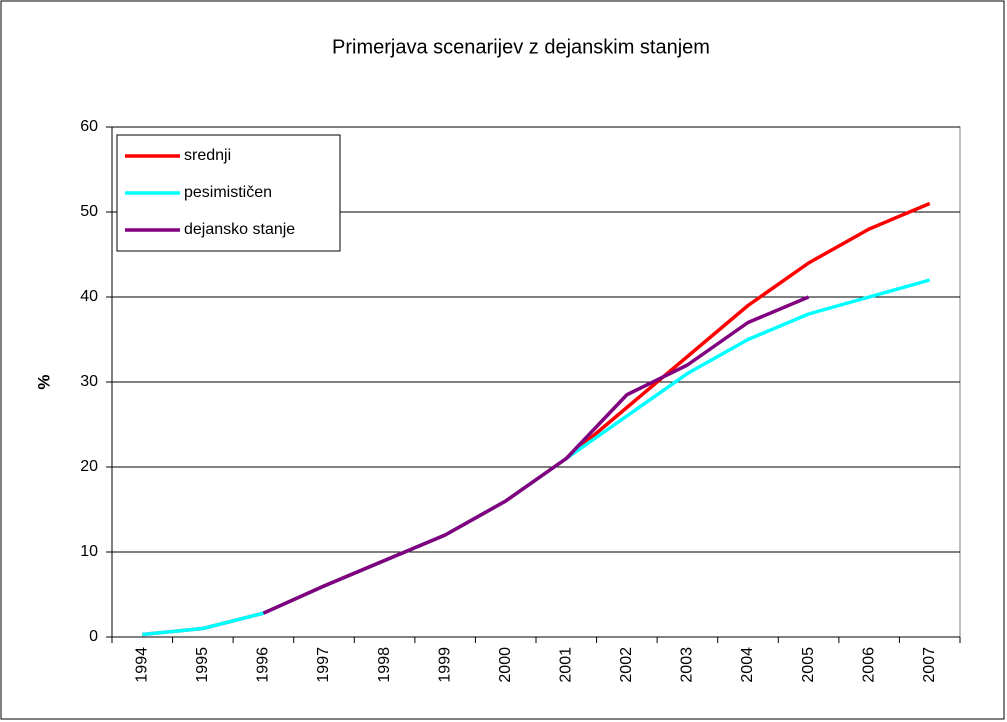 This screenshot has width=1007, height=722. I want to click on x-tick-label: 2005, so click(808, 665).